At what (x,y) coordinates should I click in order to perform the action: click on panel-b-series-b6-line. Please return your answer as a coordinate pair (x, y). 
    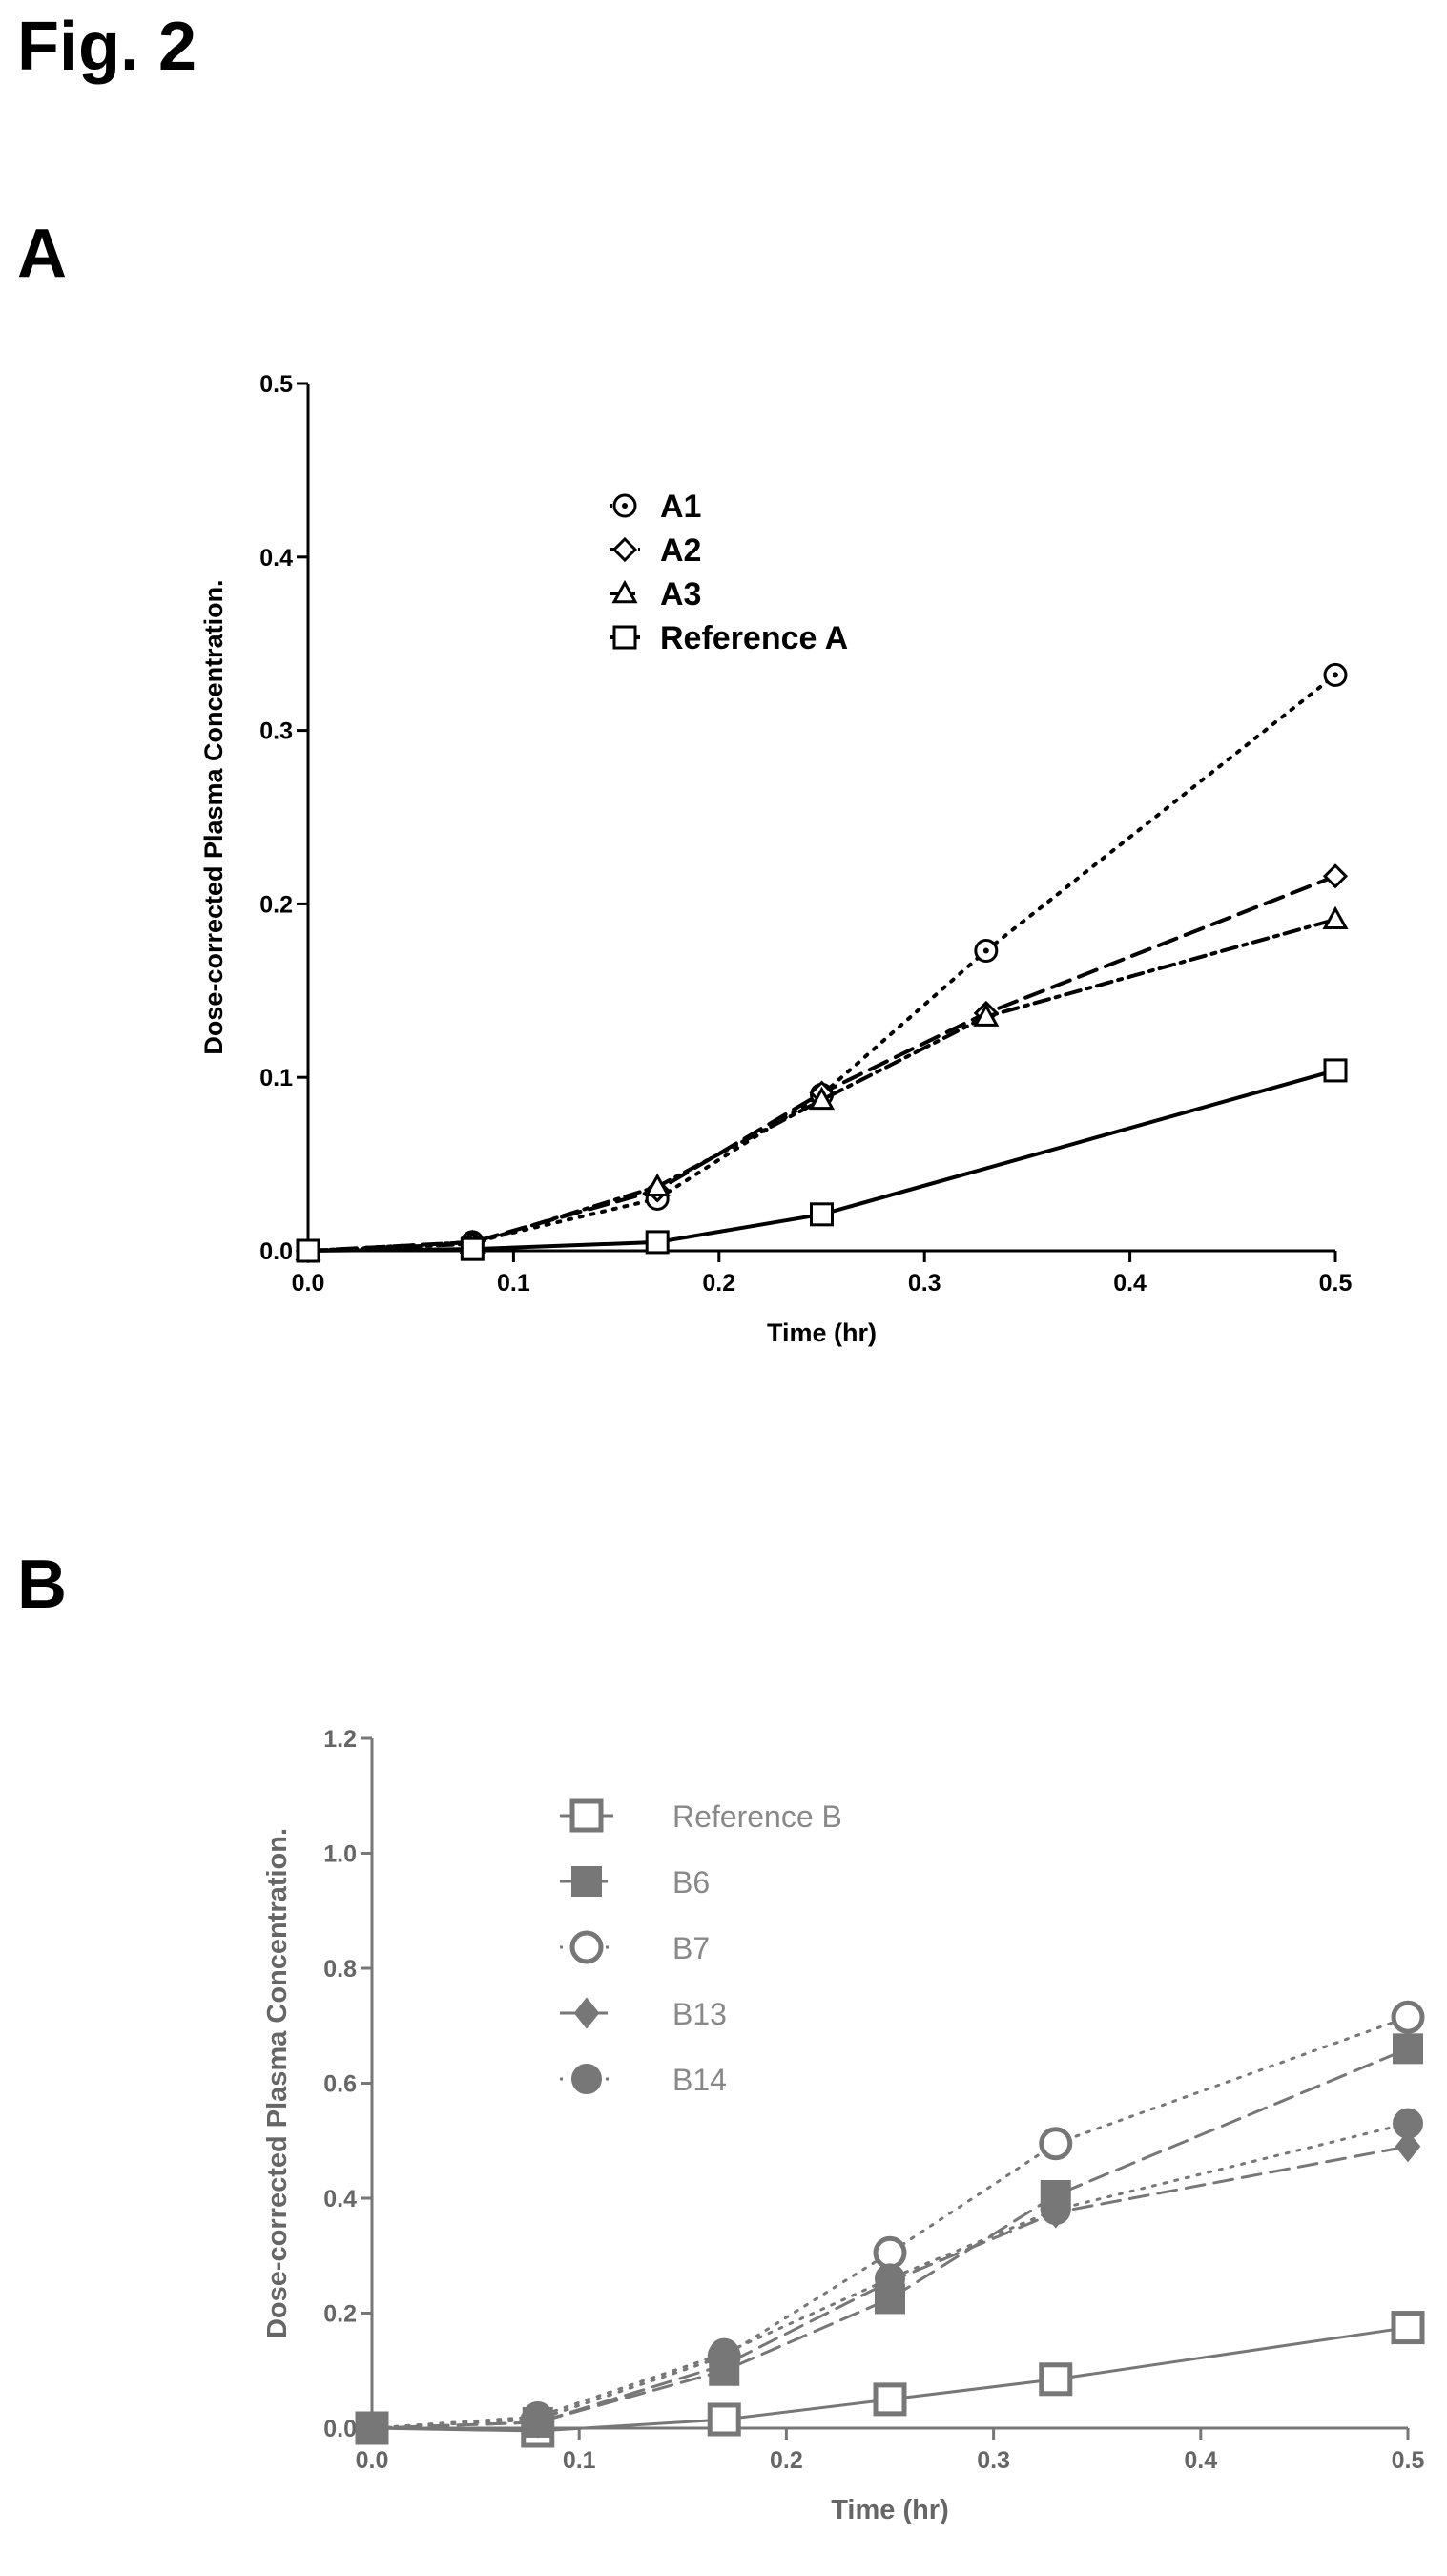
    Looking at the image, I should click on (890, 2238).